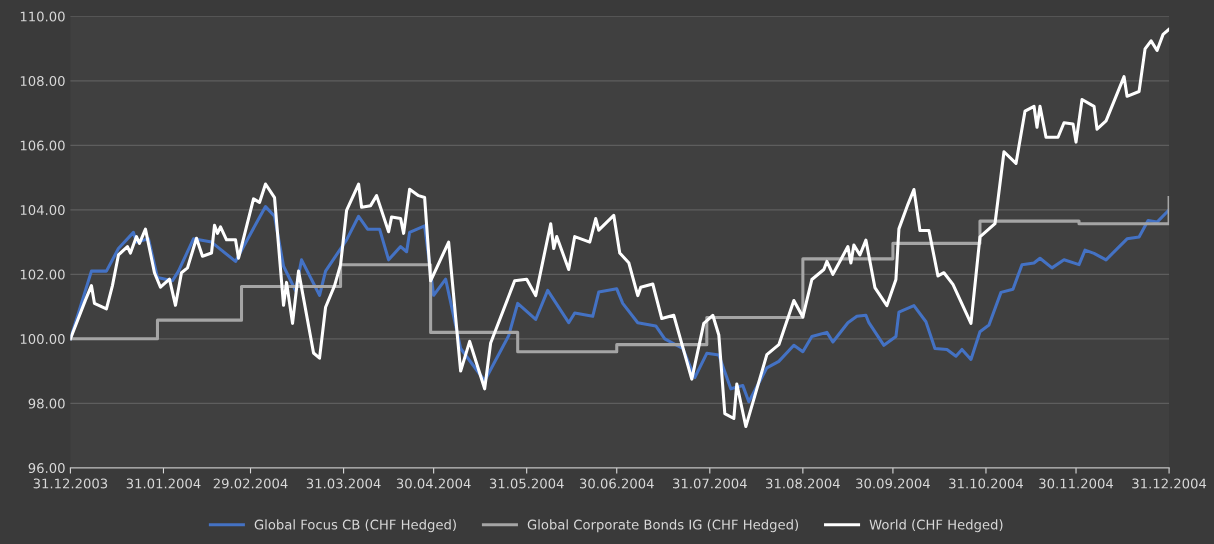 Image resolution: width=1214 pixels, height=544 pixels. I want to click on y-tick-label: 96.00, so click(46, 468).